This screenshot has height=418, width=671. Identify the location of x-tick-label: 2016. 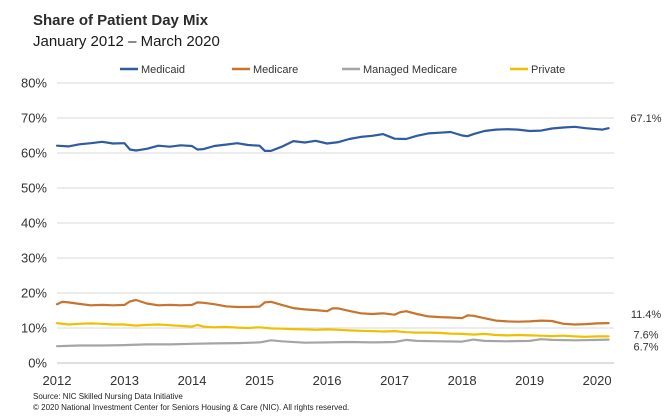
(327, 380).